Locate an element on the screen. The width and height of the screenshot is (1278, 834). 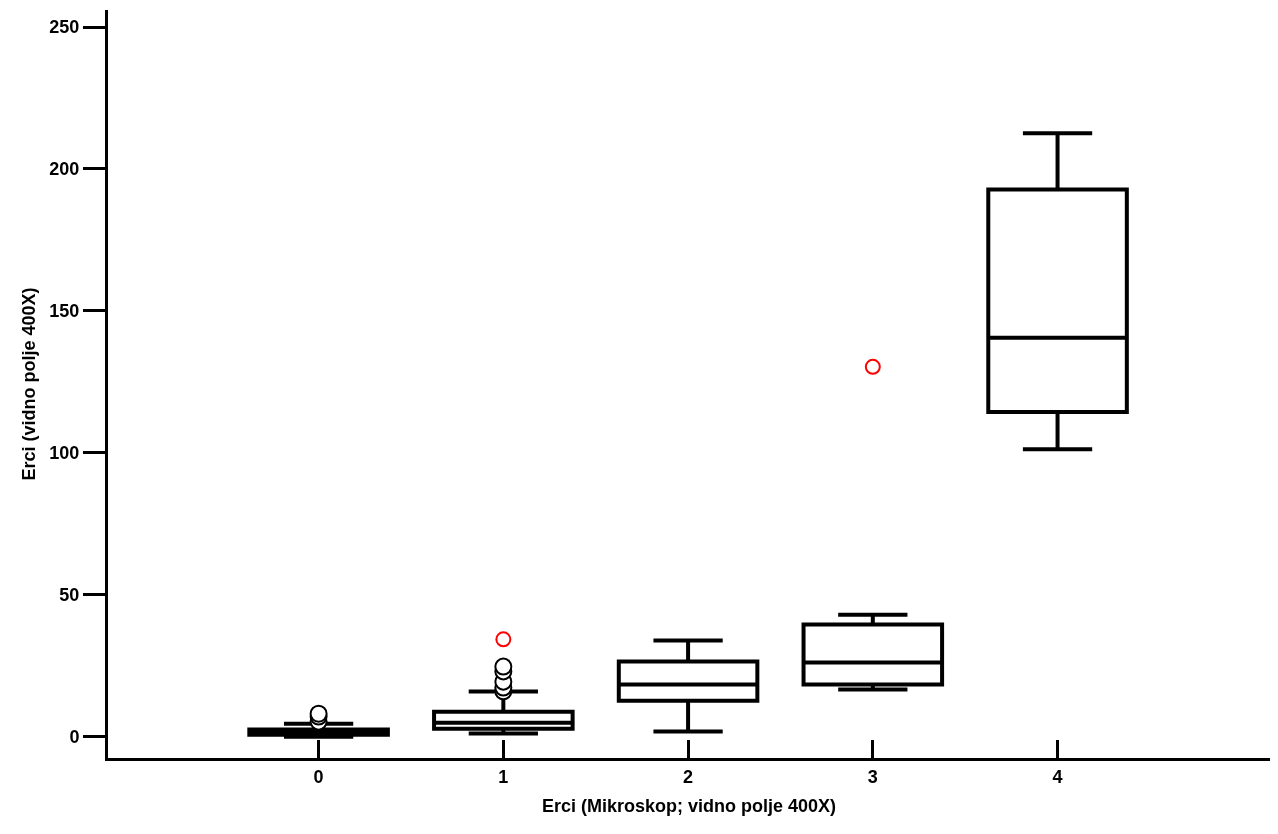
x-tick-label: 3 is located at coordinates (872, 776).